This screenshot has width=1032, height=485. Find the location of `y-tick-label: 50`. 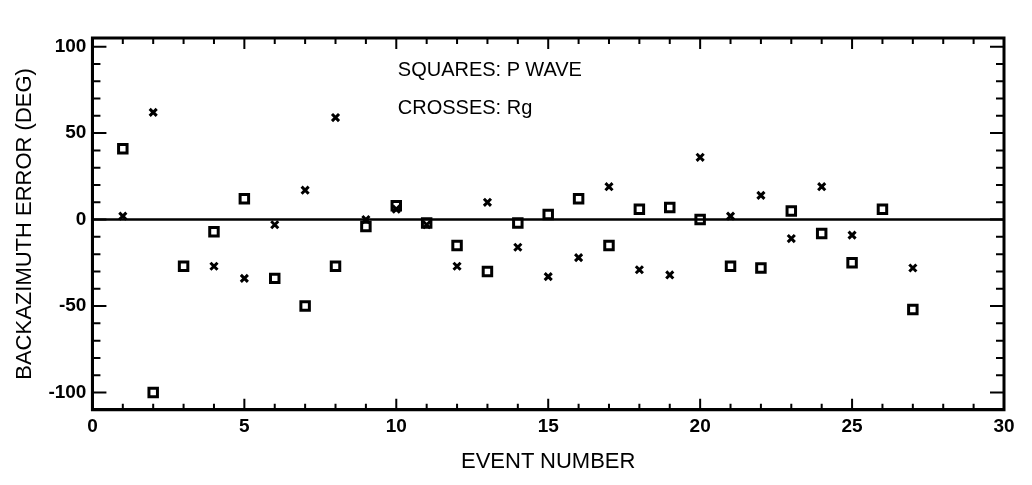

y-tick-label: 50 is located at coordinates (76, 132).